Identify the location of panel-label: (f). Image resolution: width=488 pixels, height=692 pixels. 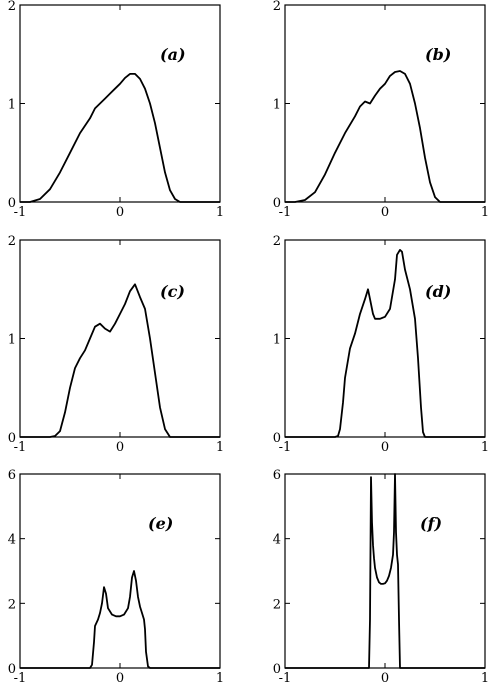
(431, 523).